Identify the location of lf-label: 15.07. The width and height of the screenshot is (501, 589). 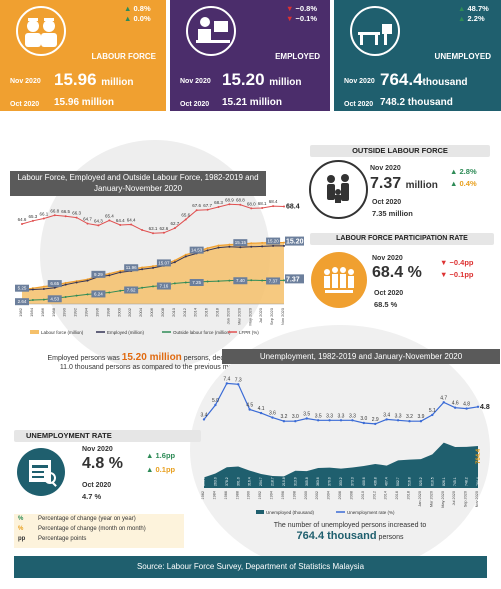
(164, 262).